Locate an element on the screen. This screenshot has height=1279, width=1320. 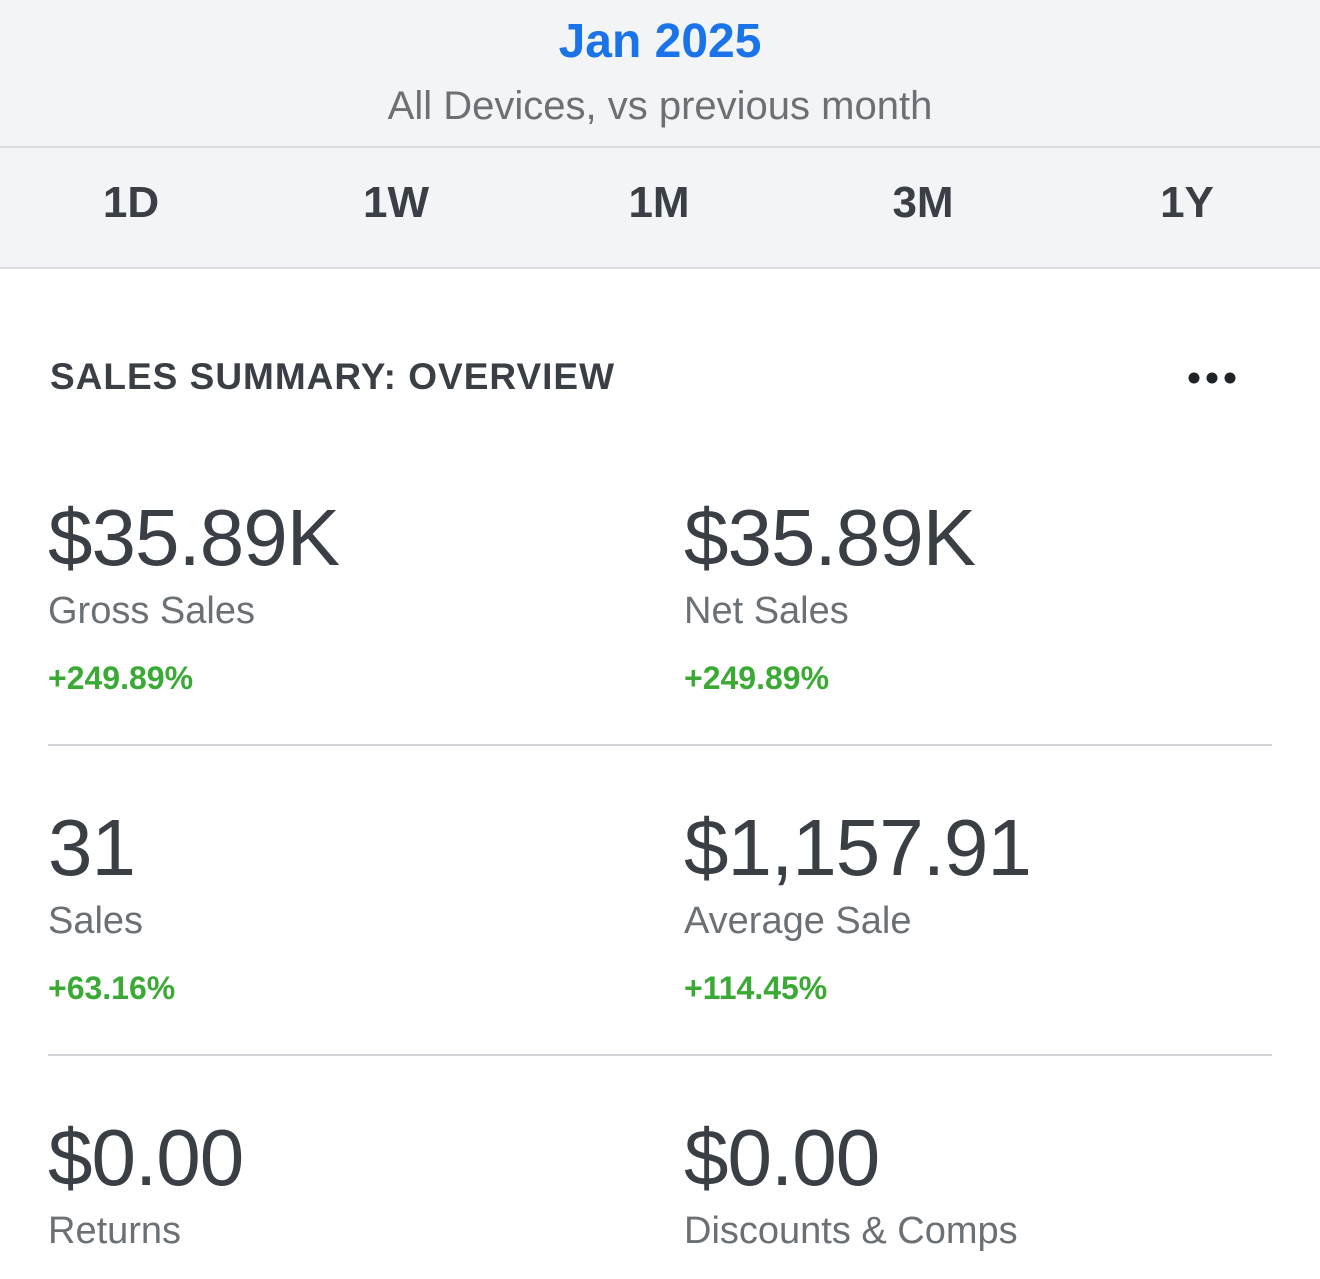
tab-3m: 3M is located at coordinates (923, 202).